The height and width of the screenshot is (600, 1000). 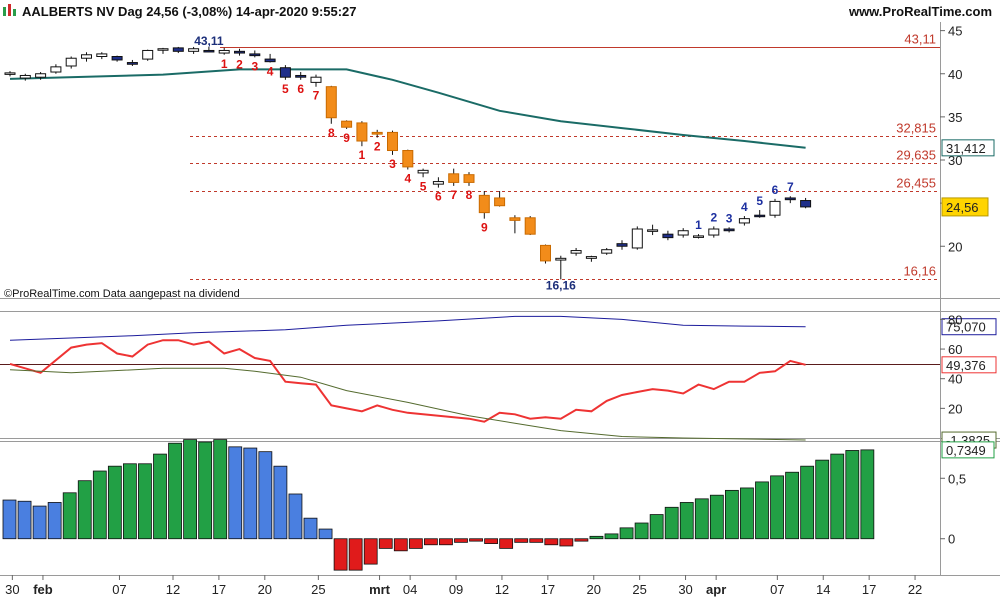 I want to click on level-label: 32,815, so click(x=916, y=128).